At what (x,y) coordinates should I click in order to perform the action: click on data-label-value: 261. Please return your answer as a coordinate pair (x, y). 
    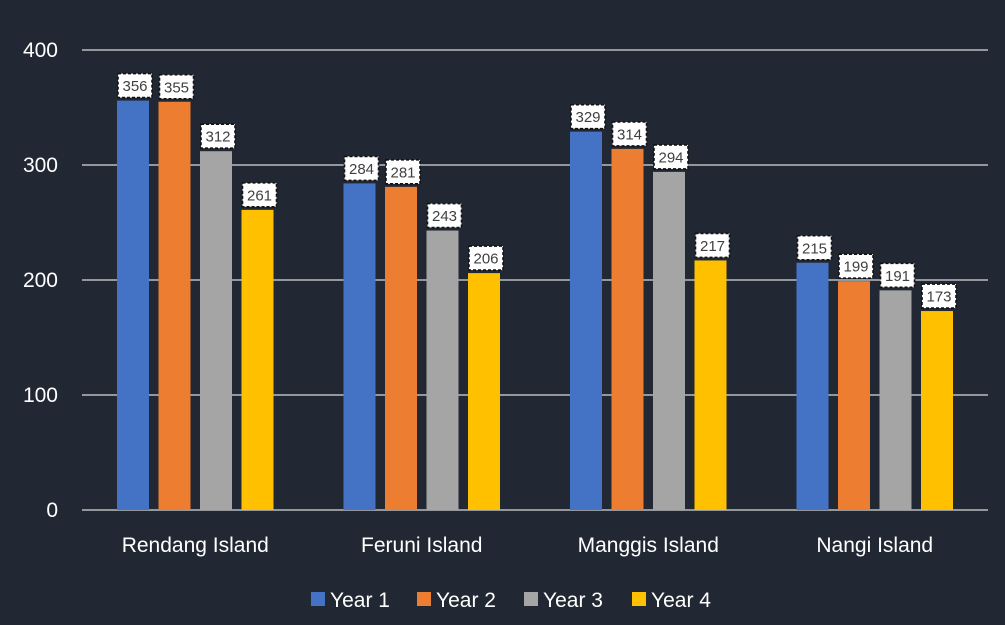
    Looking at the image, I should click on (259, 195).